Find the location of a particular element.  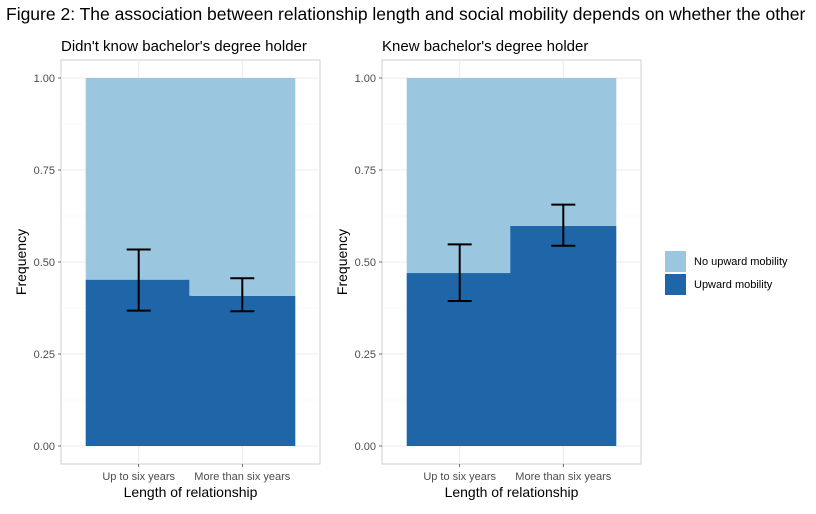

legend-item-upward: Upward mobility is located at coordinates (726, 284).